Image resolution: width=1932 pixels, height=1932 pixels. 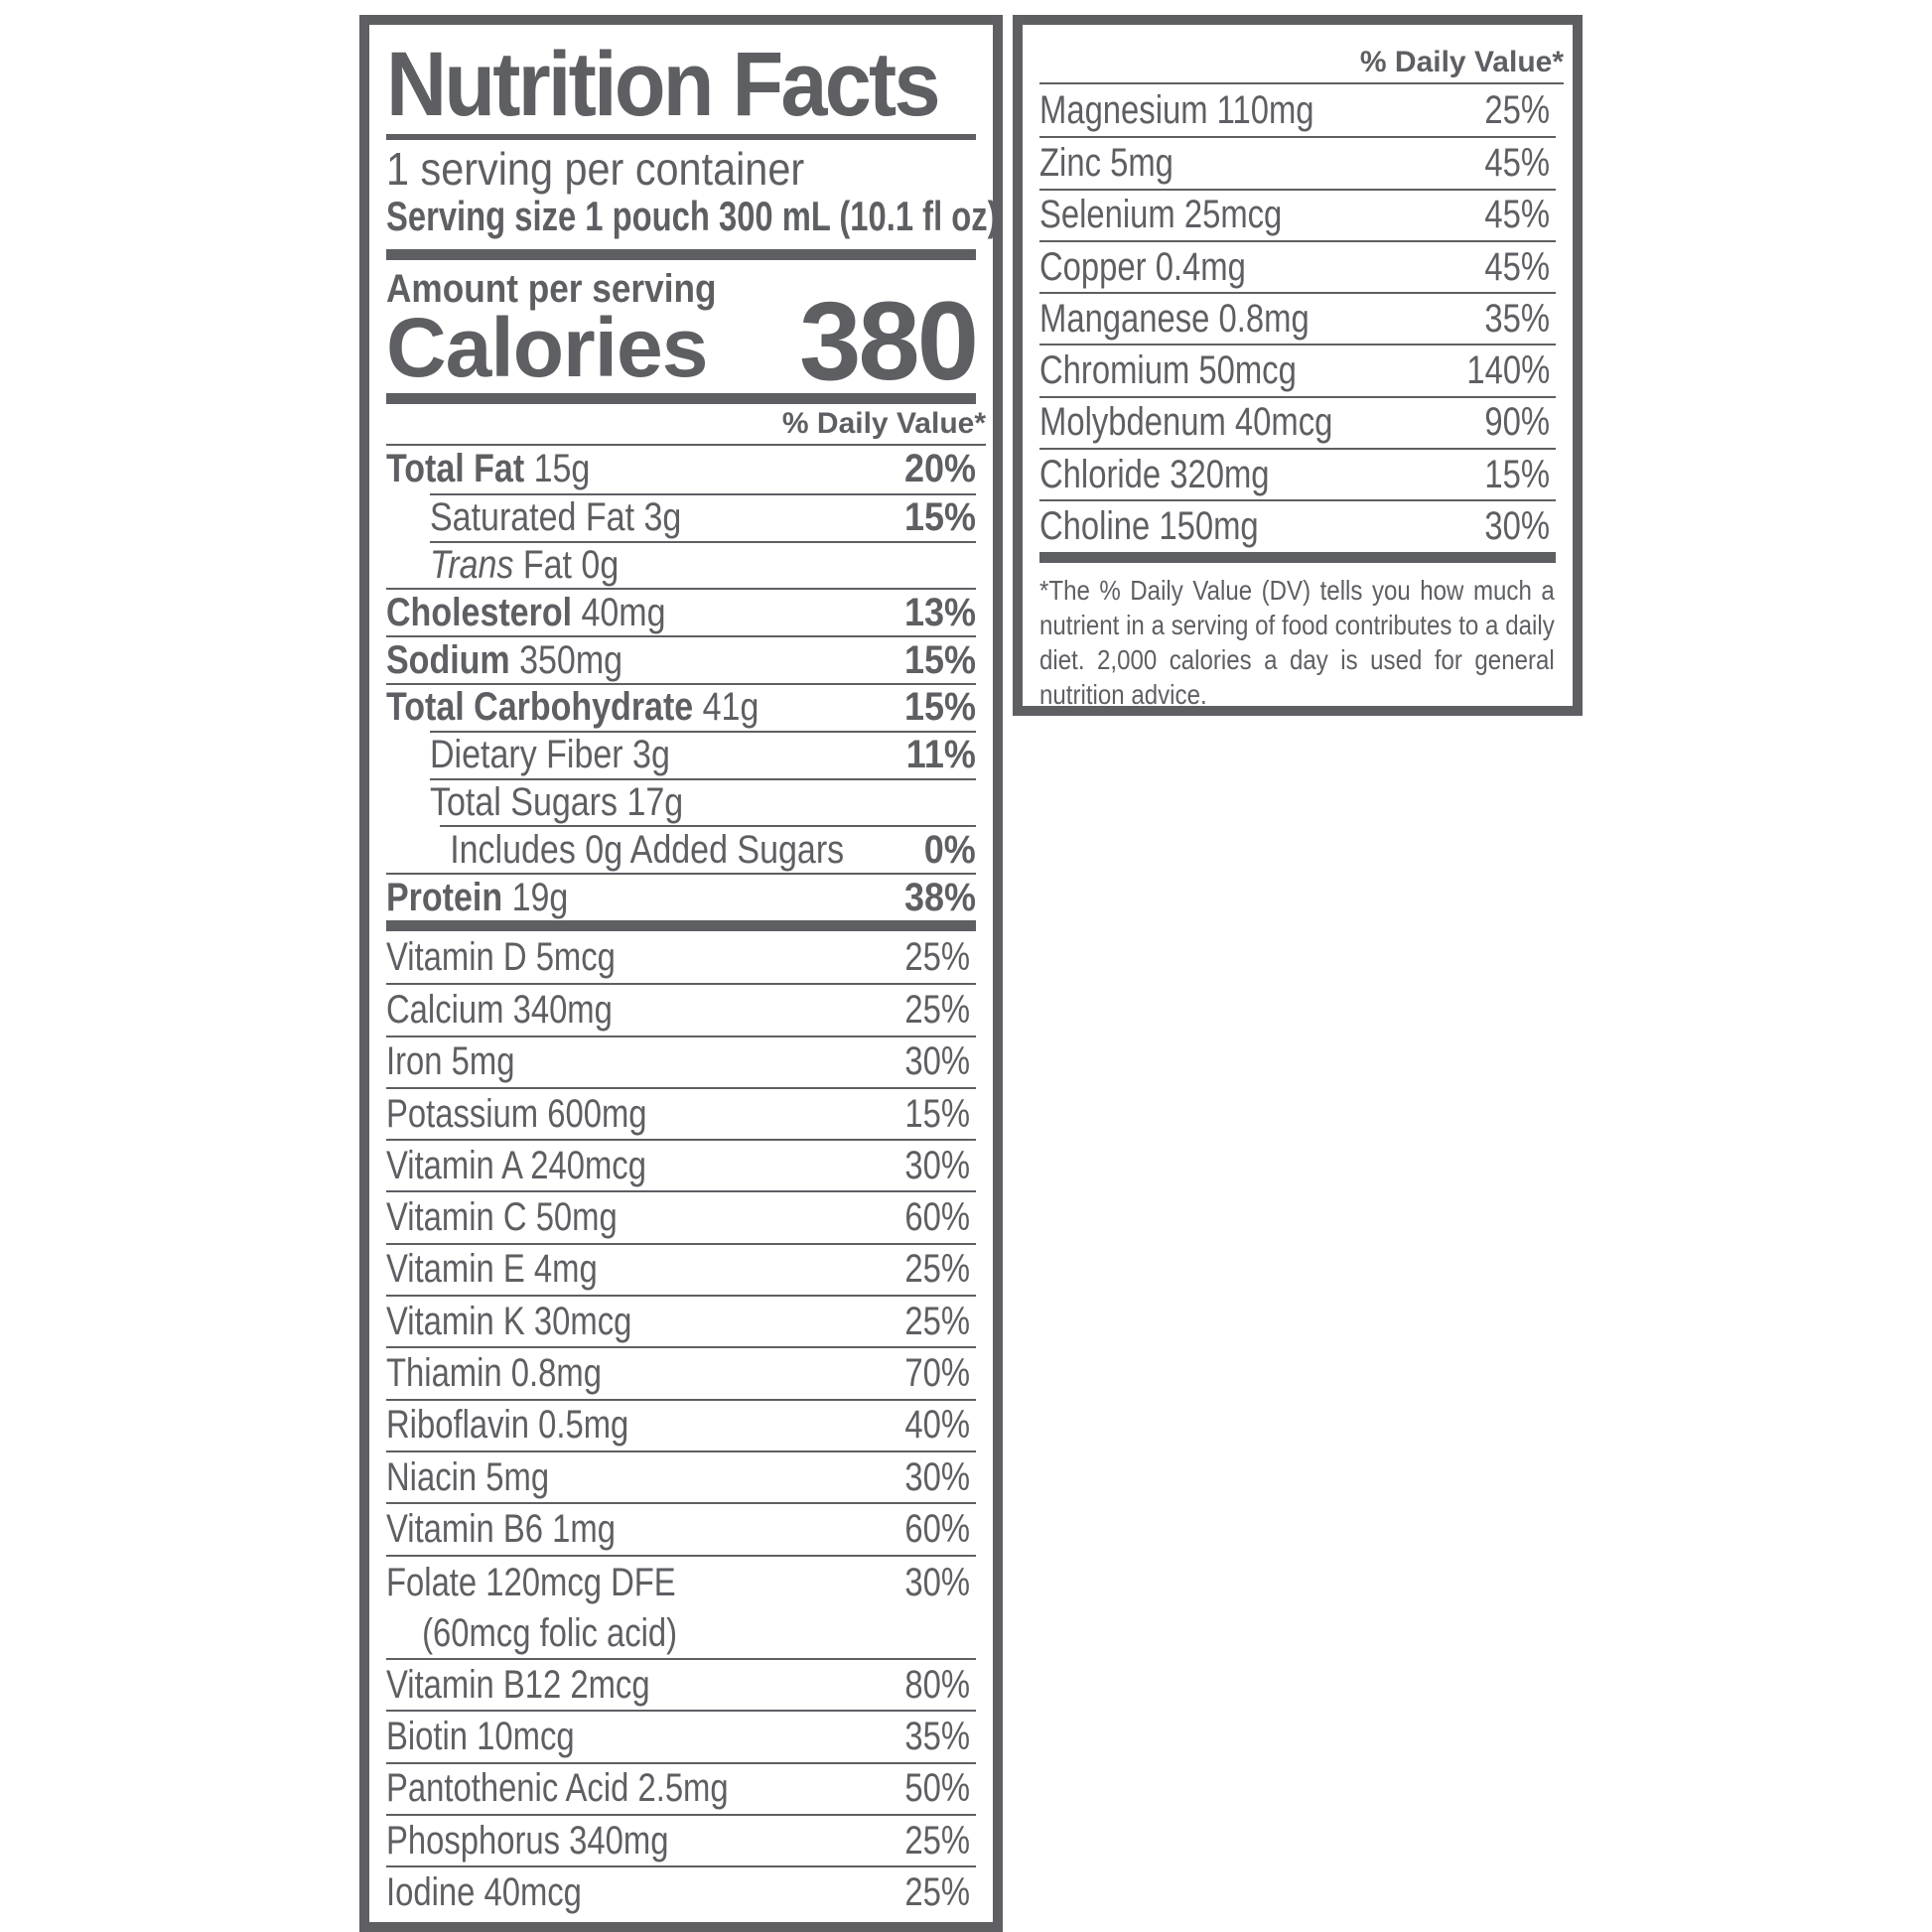 I want to click on nutrient-daily-value: 0%, so click(x=950, y=849).